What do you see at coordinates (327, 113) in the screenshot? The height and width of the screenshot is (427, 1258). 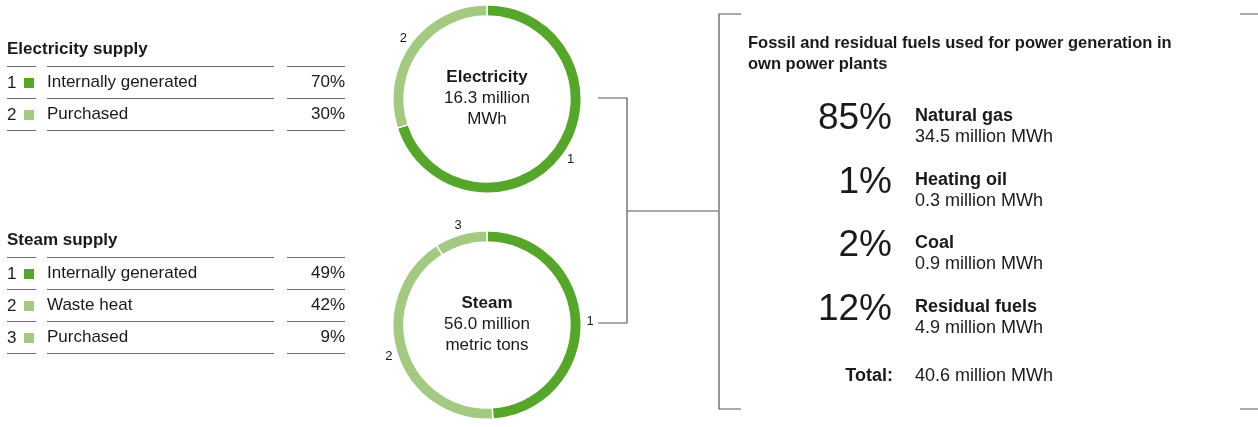 I see `data-label: 30%` at bounding box center [327, 113].